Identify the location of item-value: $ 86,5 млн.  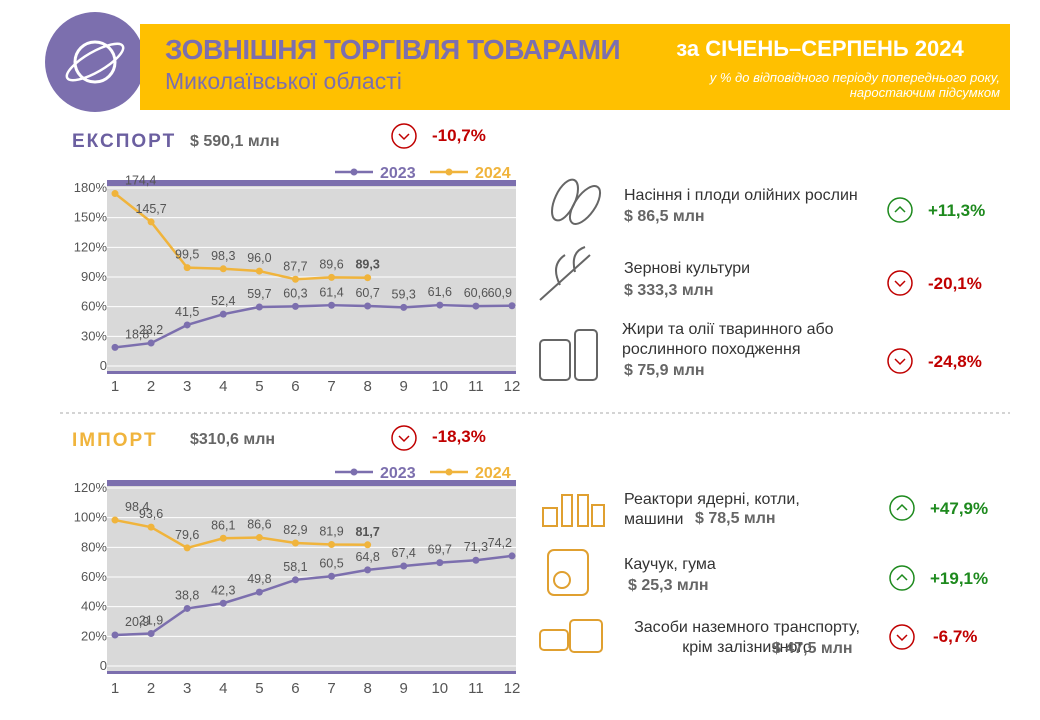
(664, 216).